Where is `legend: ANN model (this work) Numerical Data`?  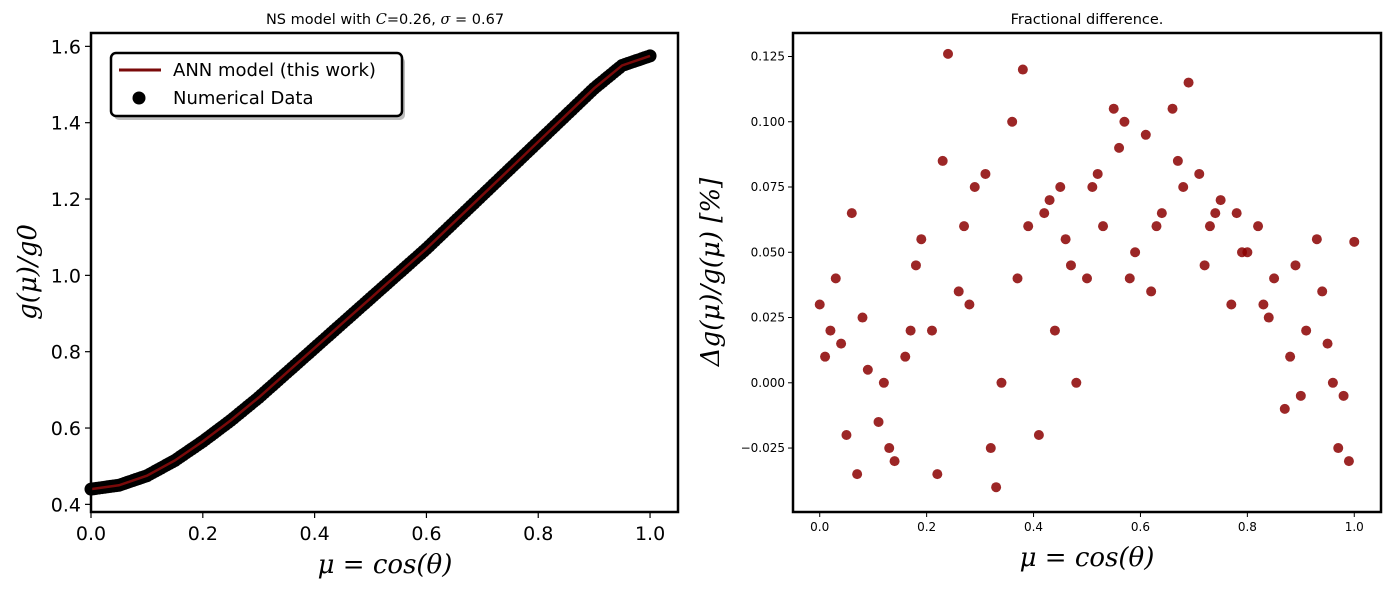 legend: ANN model (this work) Numerical Data is located at coordinates (257, 85).